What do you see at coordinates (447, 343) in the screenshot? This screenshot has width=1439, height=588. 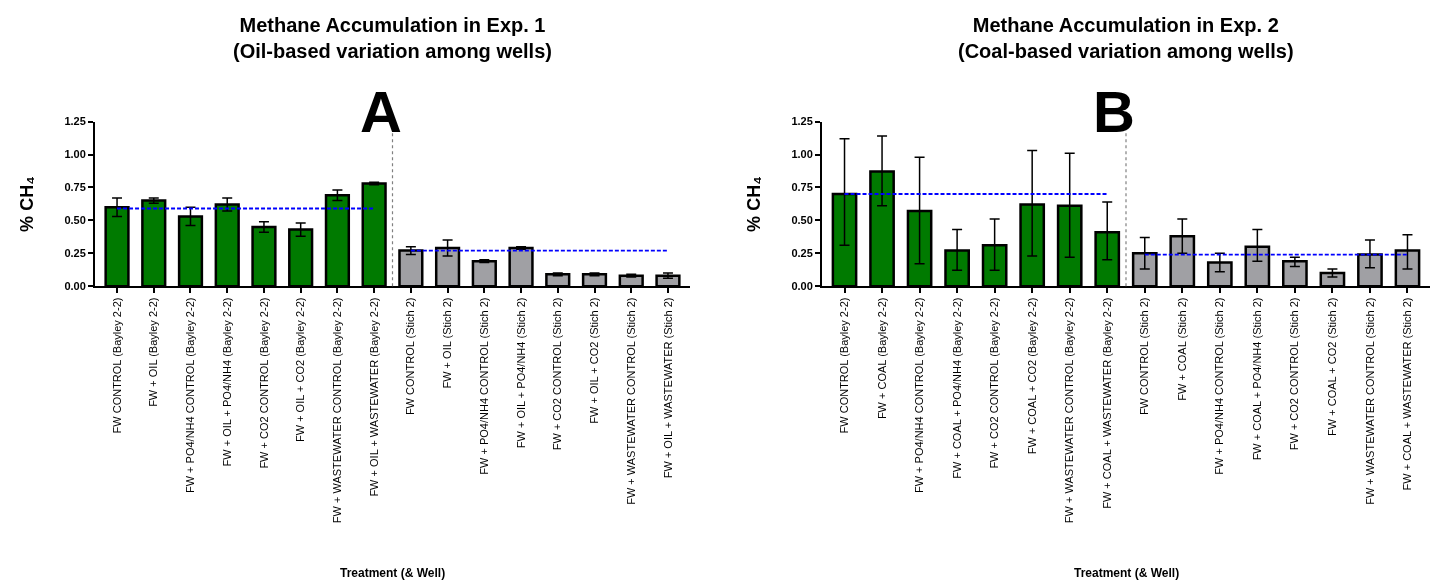 I see `x-tick-label: FW + OIL (Stich 2)` at bounding box center [447, 343].